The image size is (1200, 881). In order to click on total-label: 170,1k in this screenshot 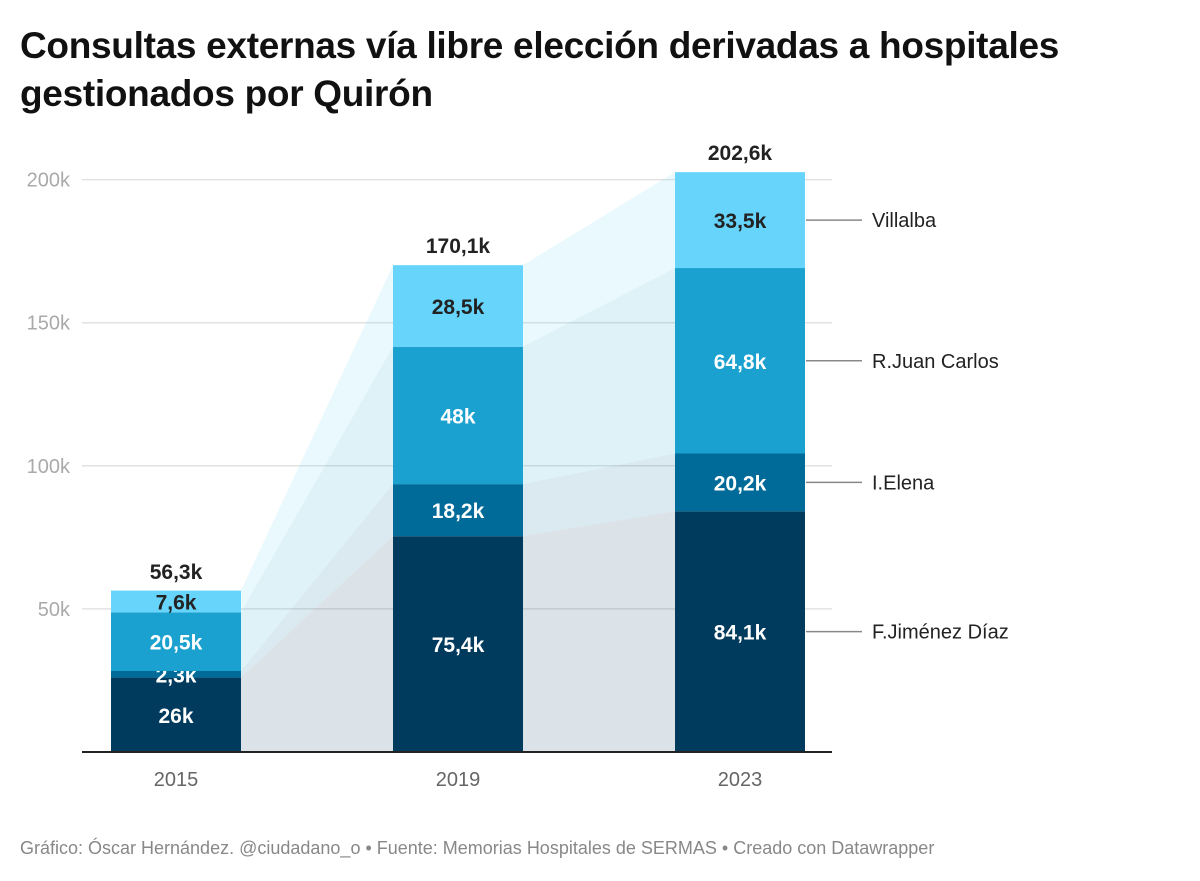, I will do `click(458, 246)`.